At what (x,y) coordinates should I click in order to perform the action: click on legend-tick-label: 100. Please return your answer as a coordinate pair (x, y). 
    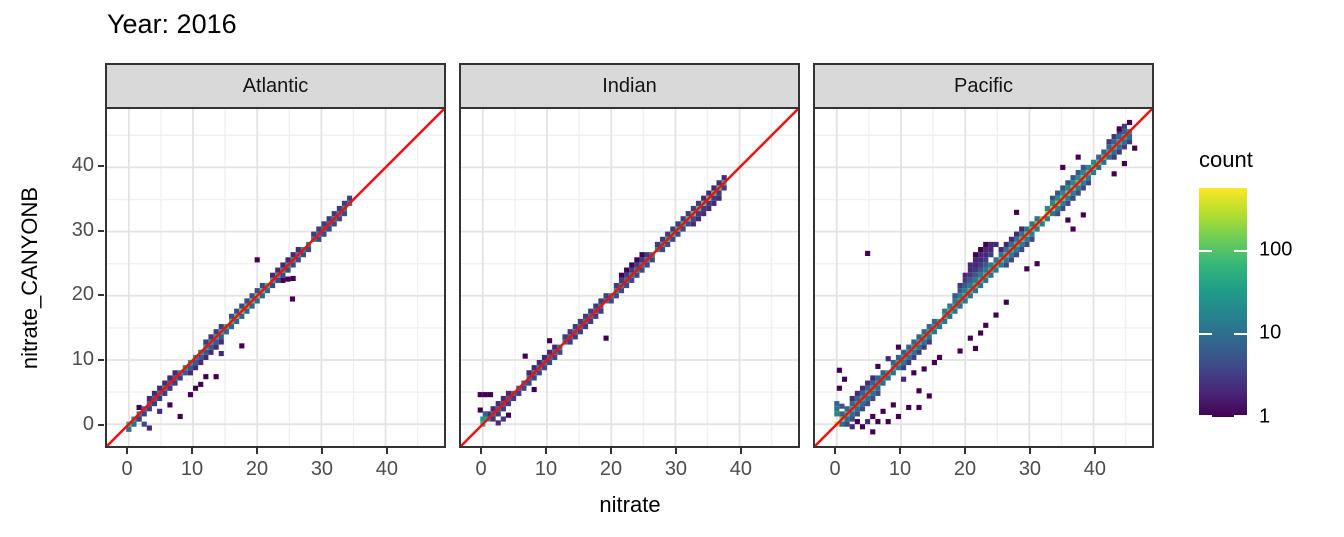
    Looking at the image, I should click on (1276, 249).